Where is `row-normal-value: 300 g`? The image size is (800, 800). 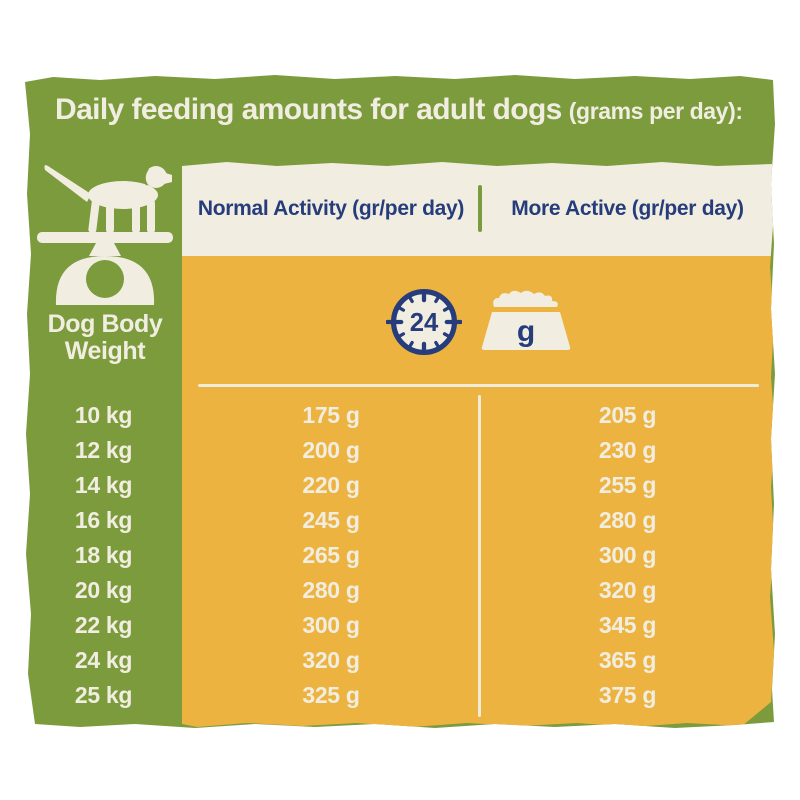
row-normal-value: 300 g is located at coordinates (331, 625).